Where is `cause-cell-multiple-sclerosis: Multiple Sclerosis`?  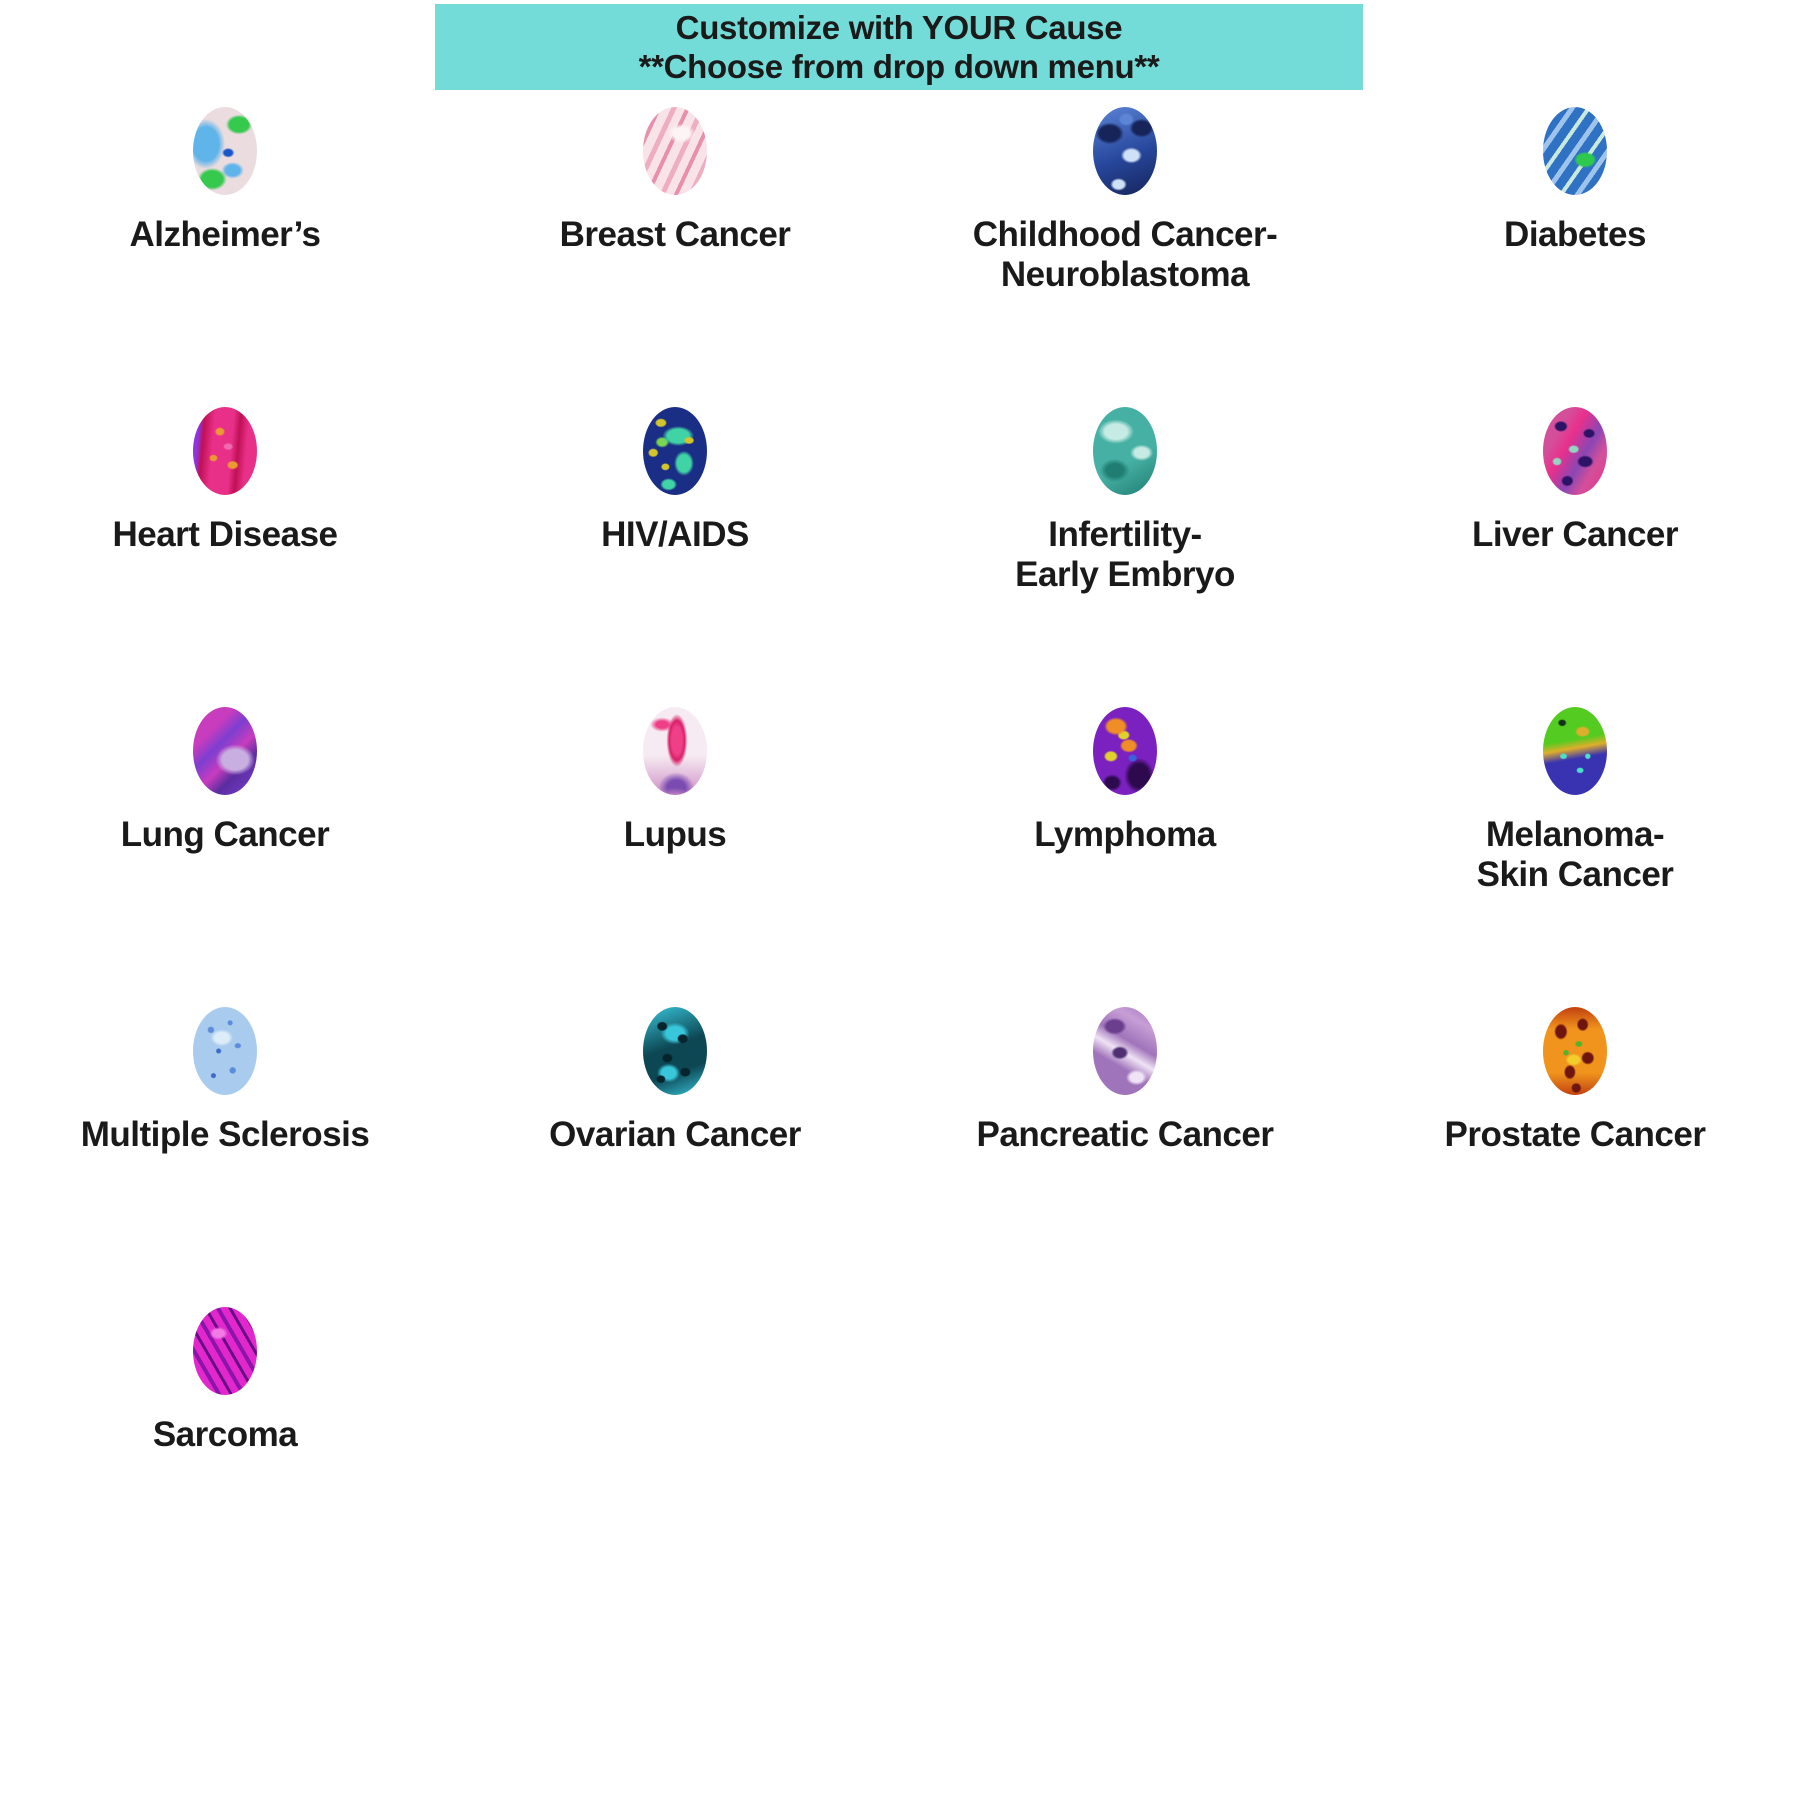 cause-cell-multiple-sclerosis: Multiple Sclerosis is located at coordinates (225, 1145).